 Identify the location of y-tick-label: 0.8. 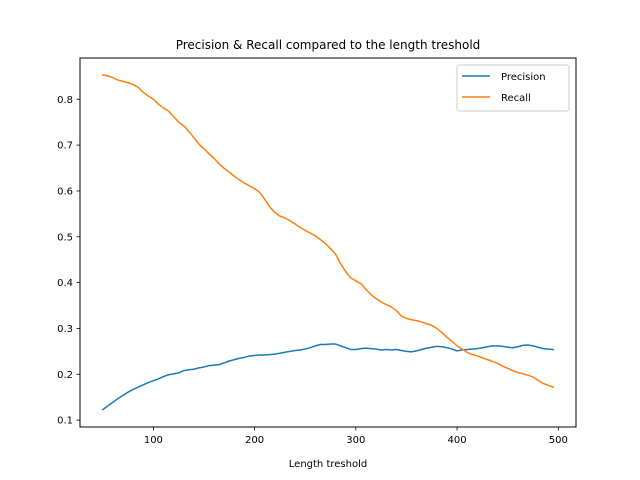
(65, 100).